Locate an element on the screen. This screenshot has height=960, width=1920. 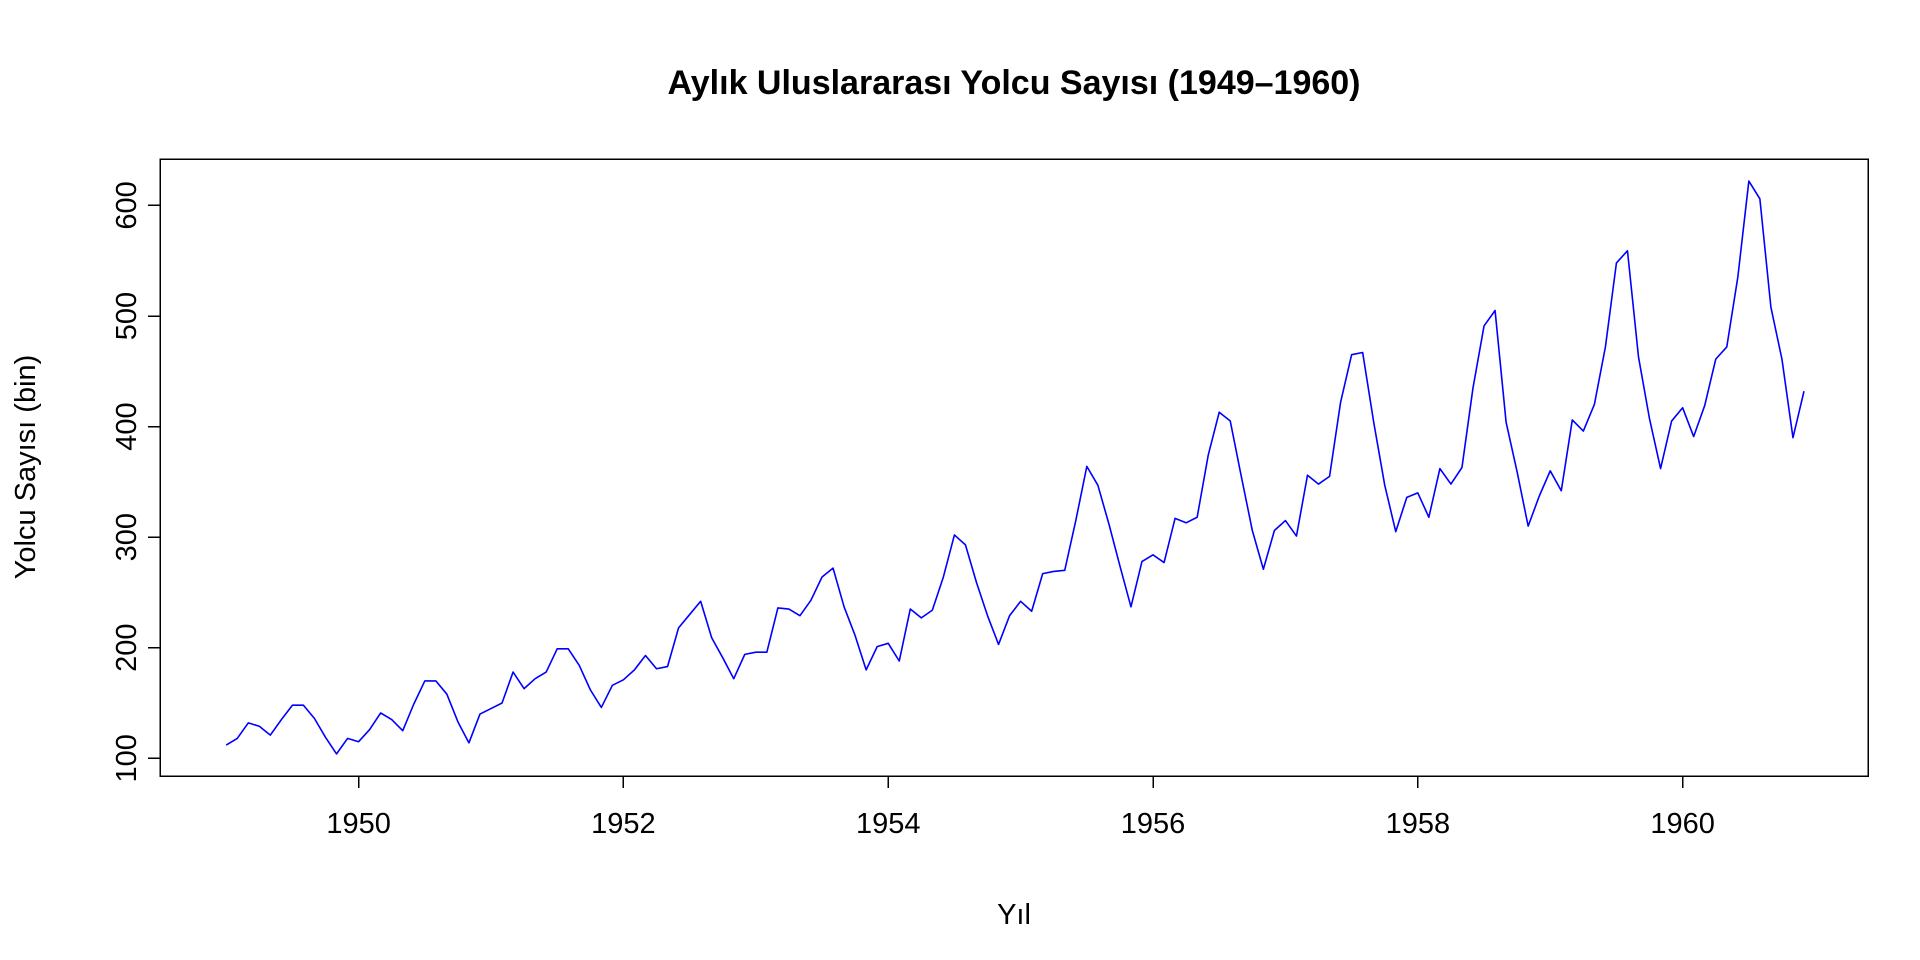
x-tick-label: 1954 is located at coordinates (888, 824).